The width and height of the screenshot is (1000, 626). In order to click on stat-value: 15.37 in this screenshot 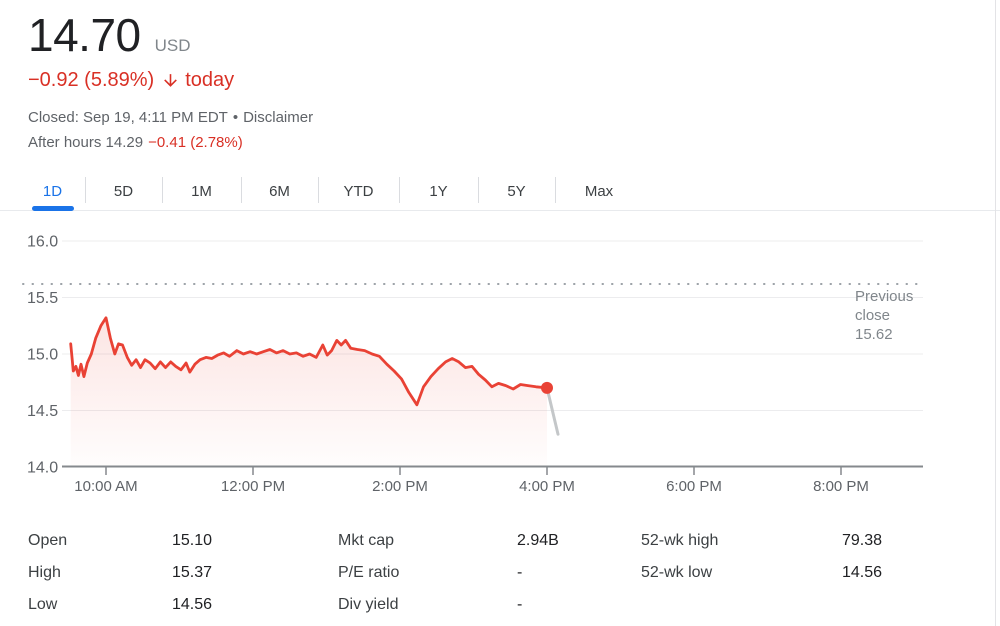, I will do `click(192, 572)`.